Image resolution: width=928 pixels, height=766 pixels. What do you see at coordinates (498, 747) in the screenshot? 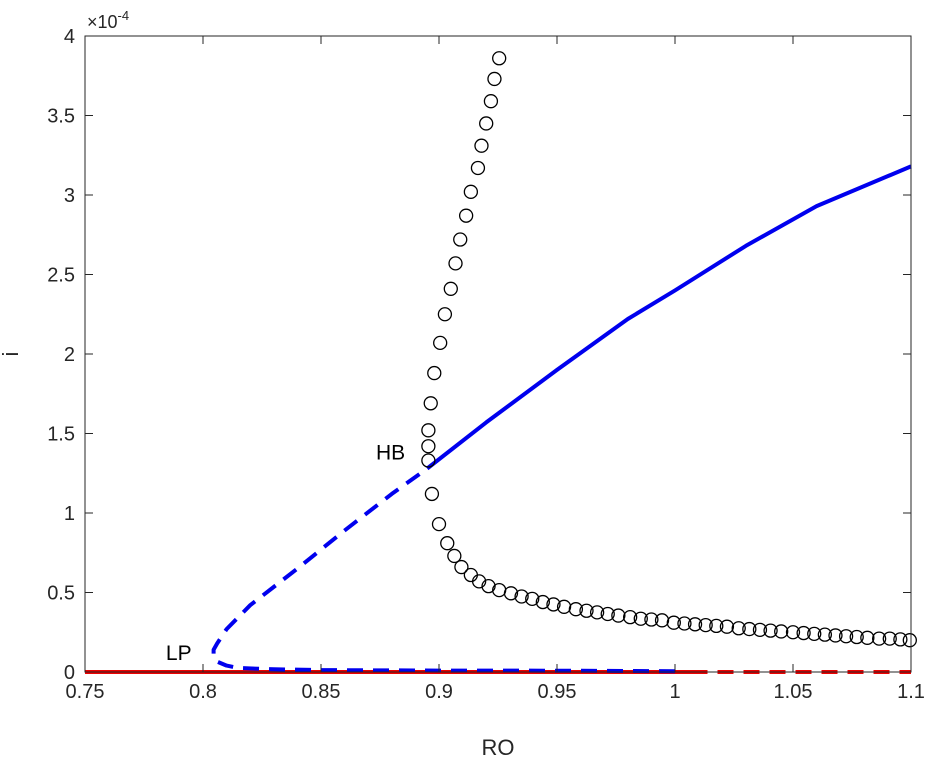
I see `x-axis-label: RO` at bounding box center [498, 747].